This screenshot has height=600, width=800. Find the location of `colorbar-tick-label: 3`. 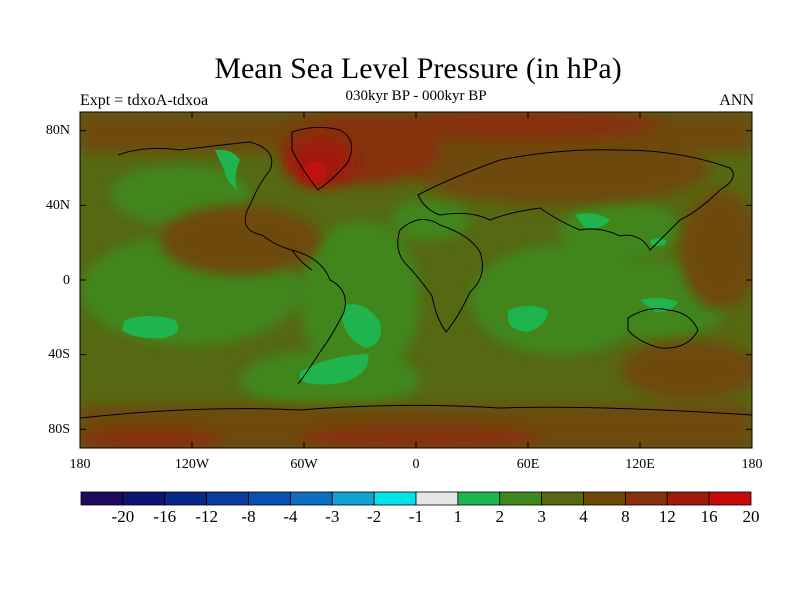

colorbar-tick-label: 3 is located at coordinates (541, 516).